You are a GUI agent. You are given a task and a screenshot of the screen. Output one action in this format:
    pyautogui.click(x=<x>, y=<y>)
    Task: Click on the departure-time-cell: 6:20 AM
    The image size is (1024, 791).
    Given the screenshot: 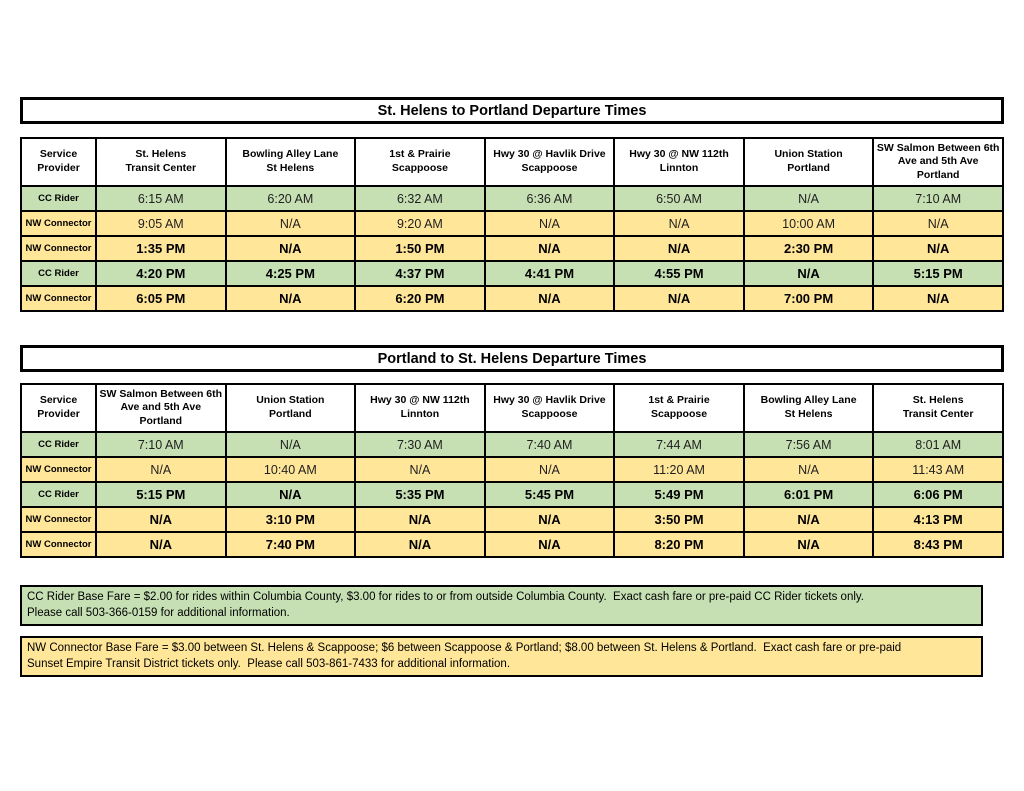 What is the action you would take?
    pyautogui.click(x=290, y=198)
    